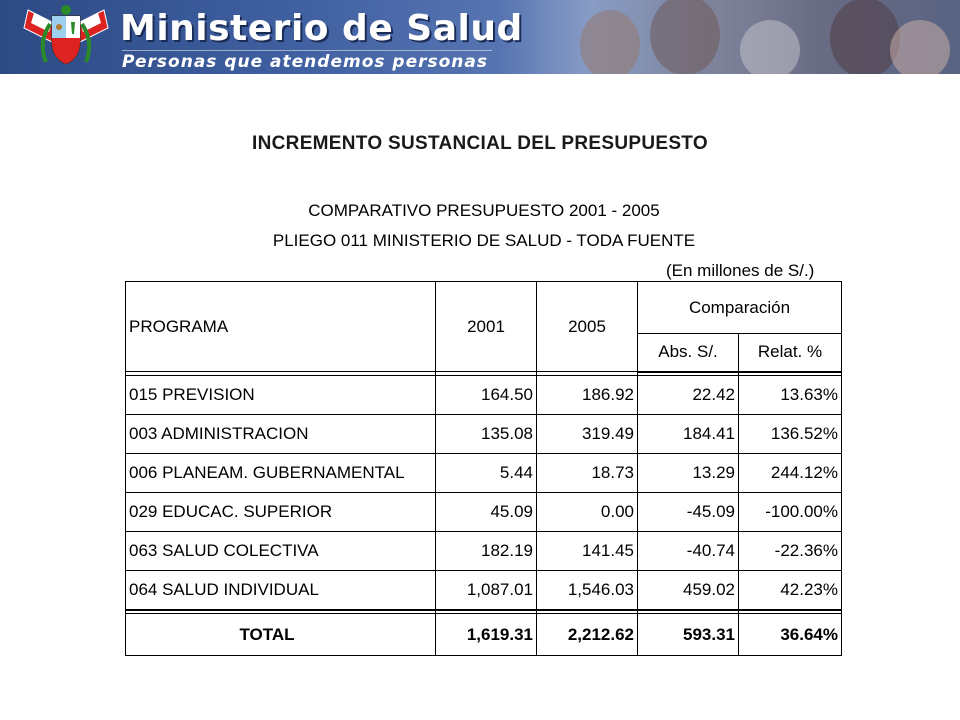 Image resolution: width=960 pixels, height=720 pixels. Describe the element at coordinates (688, 590) in the screenshot. I see `cell-abs: 459.02` at that location.